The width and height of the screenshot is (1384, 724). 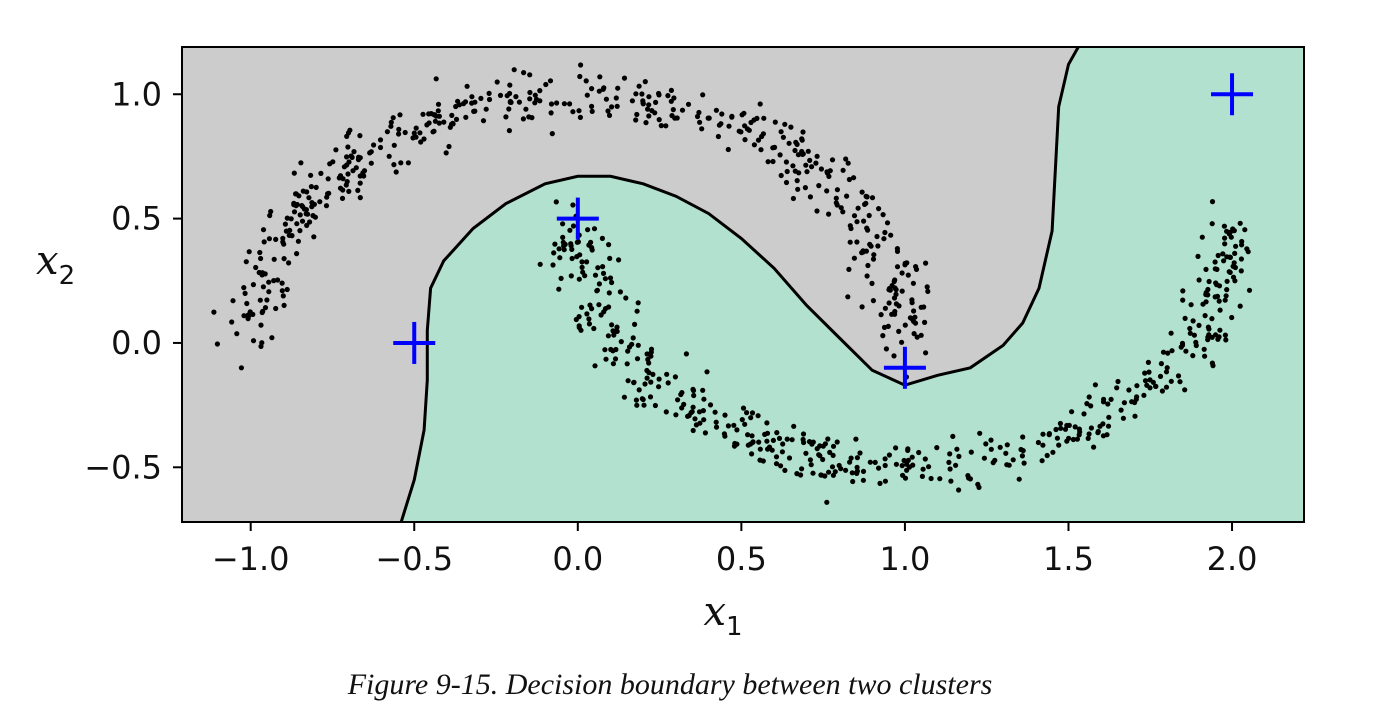 What do you see at coordinates (741, 559) in the screenshot?
I see `x-tick-label: 0.5` at bounding box center [741, 559].